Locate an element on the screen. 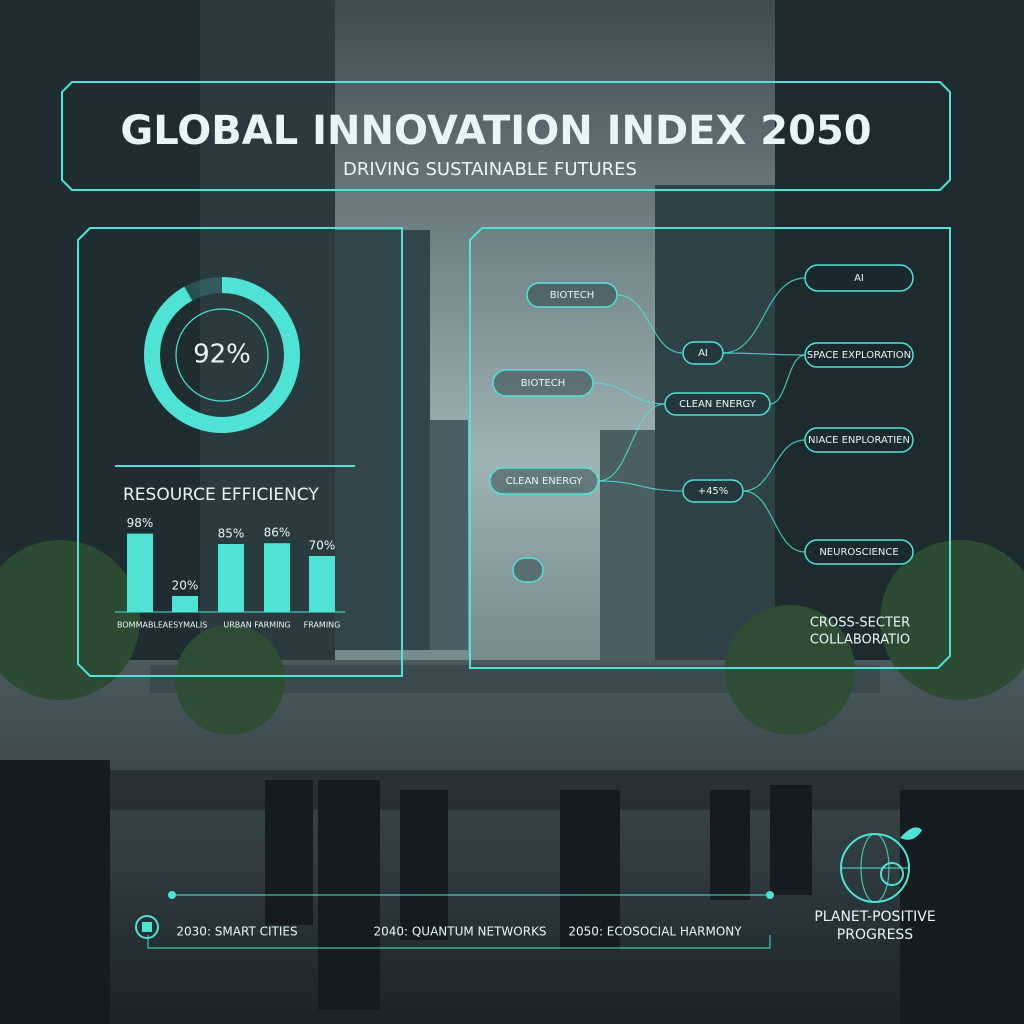  badge-text: PLANET-POSITIVE is located at coordinates (874, 917).